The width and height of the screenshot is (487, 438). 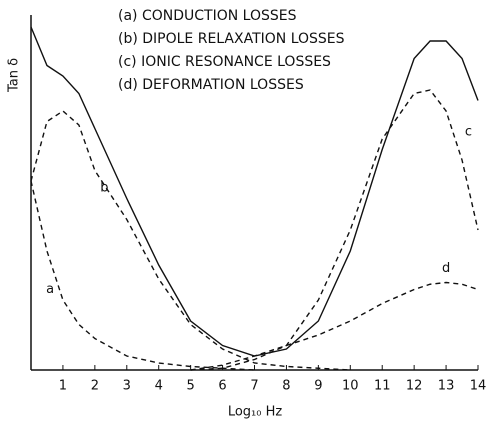 I want to click on x-tick-label: 1, so click(x=63, y=386).